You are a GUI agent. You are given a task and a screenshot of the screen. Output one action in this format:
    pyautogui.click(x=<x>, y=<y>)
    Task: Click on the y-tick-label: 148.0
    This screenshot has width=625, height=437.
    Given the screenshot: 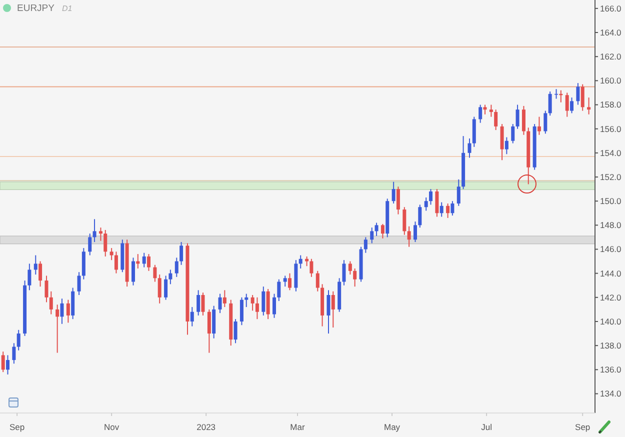 What is the action you would take?
    pyautogui.click(x=611, y=225)
    